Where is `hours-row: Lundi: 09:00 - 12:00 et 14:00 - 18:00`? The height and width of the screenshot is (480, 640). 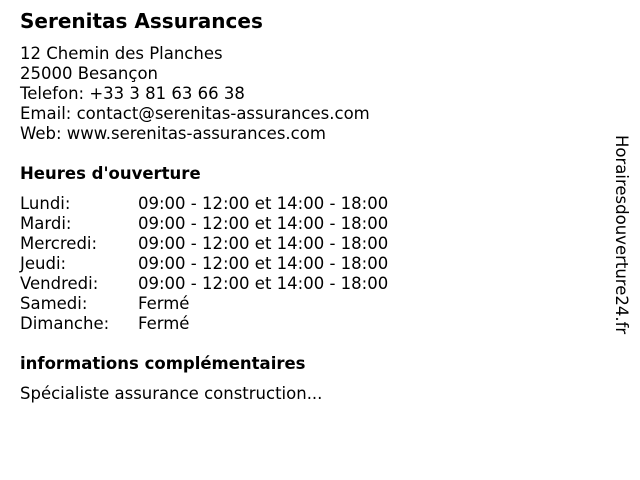 hours-row: Lundi: 09:00 - 12:00 et 14:00 - 18:00 is located at coordinates (204, 204).